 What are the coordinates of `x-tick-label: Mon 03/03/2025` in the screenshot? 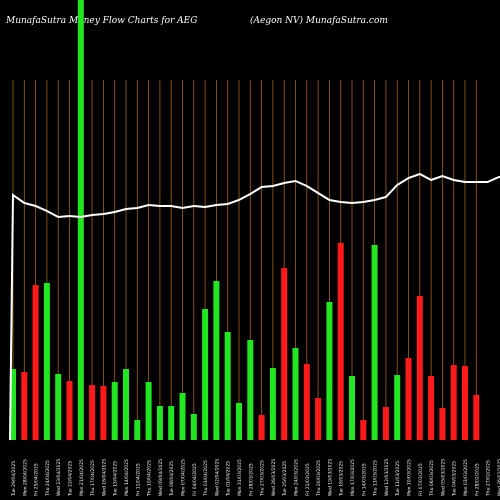 It's located at (466, 477).